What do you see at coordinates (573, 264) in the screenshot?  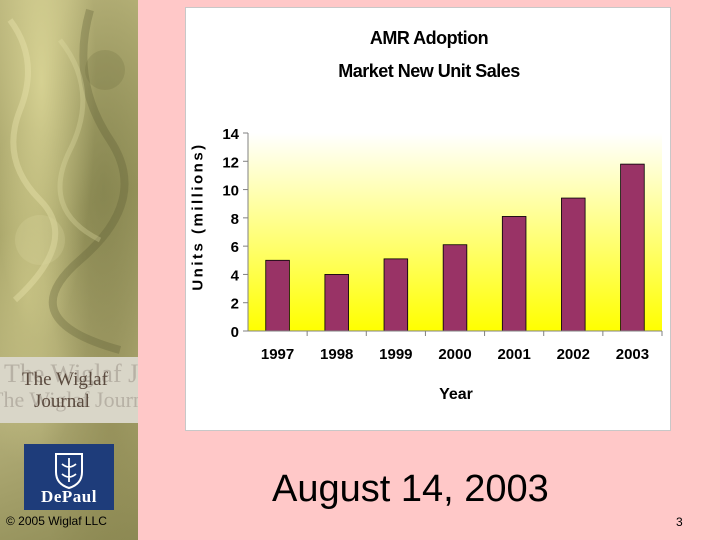 I see `bar-2002` at bounding box center [573, 264].